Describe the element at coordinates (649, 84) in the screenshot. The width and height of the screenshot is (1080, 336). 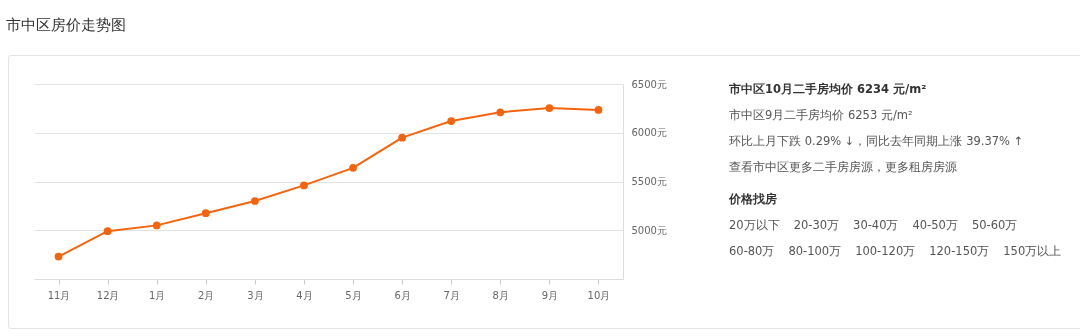
I see `y-tick-label: 6500元` at that location.